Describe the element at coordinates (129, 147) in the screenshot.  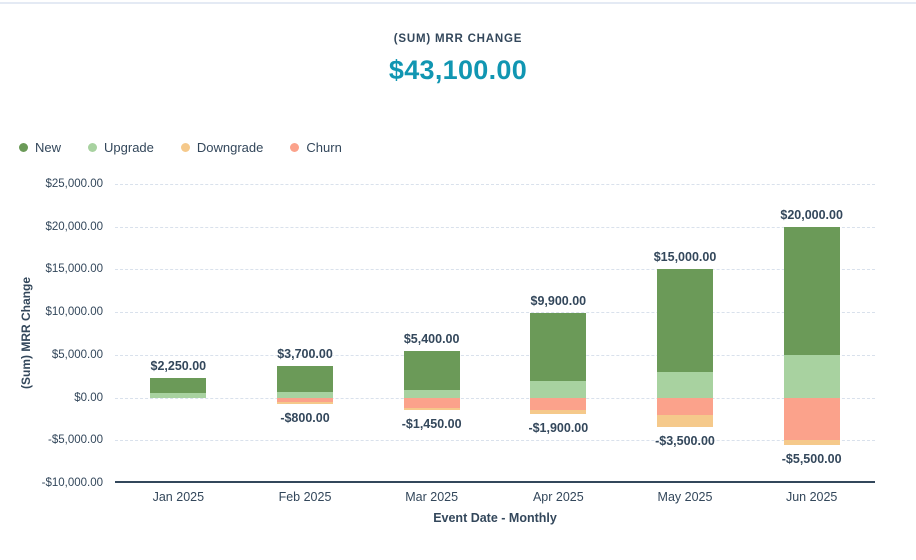
I see `legend-label: Upgrade` at that location.